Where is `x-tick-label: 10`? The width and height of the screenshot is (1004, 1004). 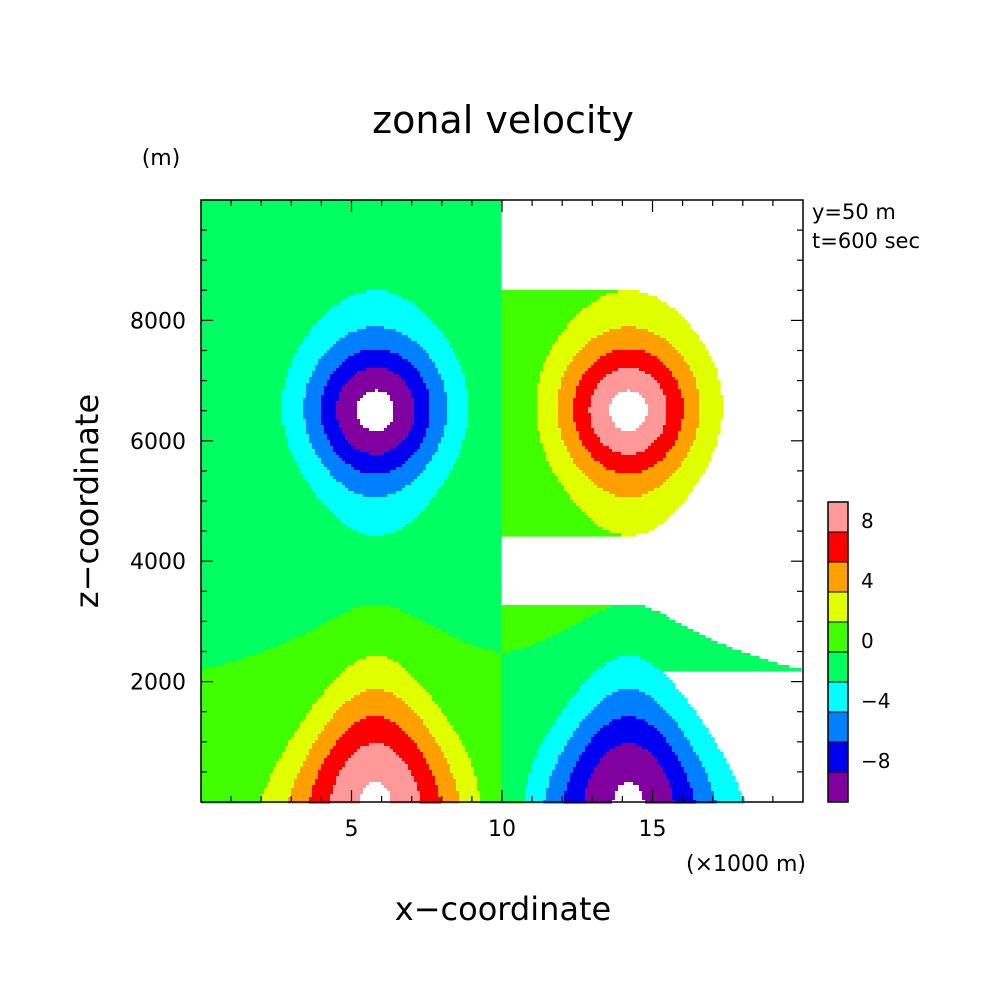
x-tick-label: 10 is located at coordinates (502, 829).